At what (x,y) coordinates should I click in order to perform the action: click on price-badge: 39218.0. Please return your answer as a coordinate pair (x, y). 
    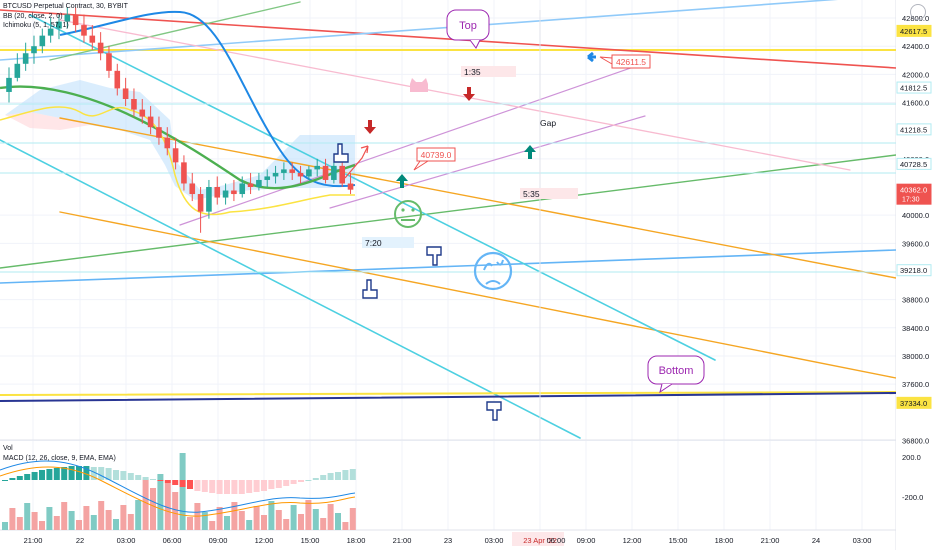
    Looking at the image, I should click on (914, 270).